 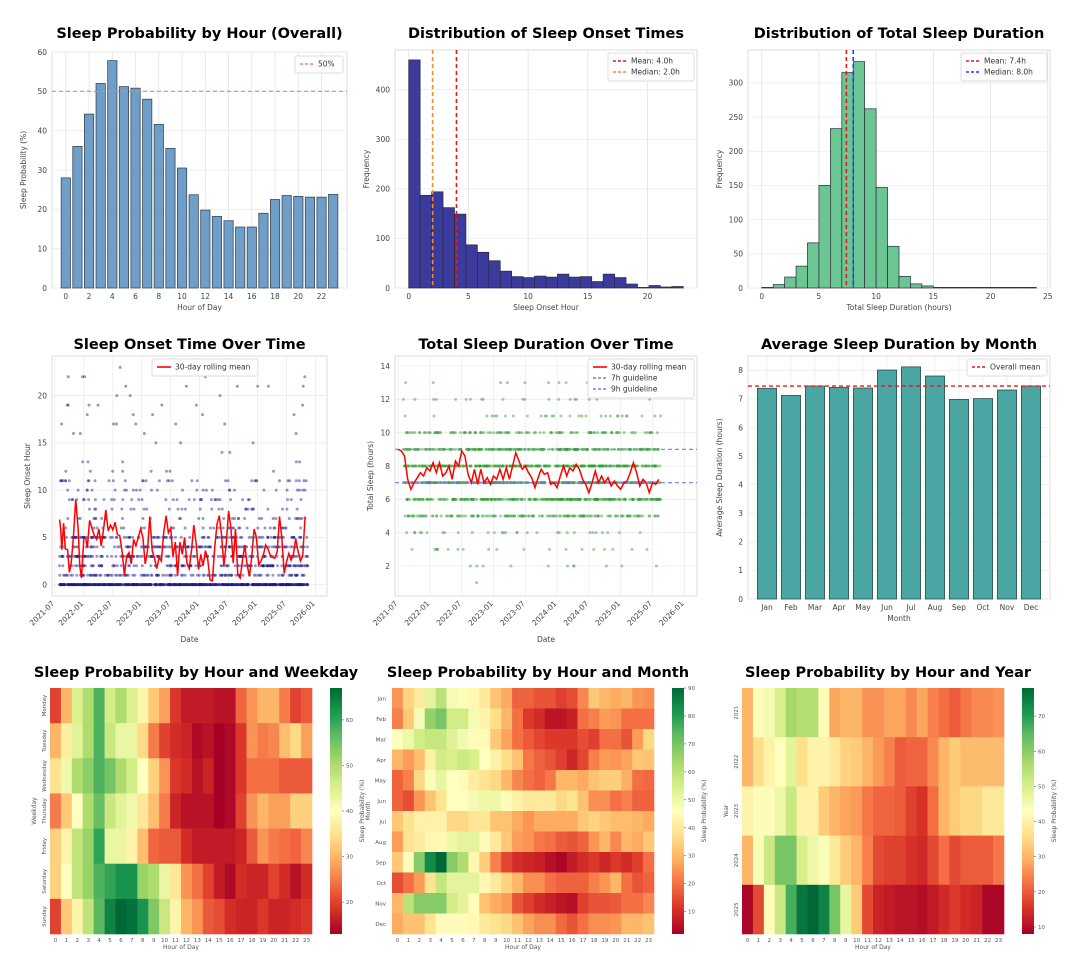 I want to click on x-tick-label: 10, so click(x=506, y=941).